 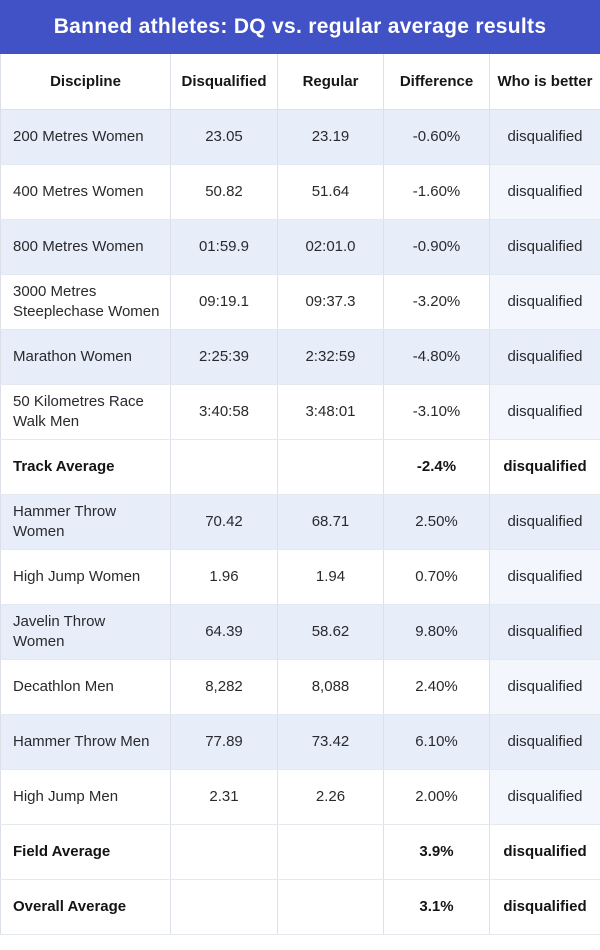 What do you see at coordinates (85, 687) in the screenshot?
I see `discipline-cell: Decathlon Men` at bounding box center [85, 687].